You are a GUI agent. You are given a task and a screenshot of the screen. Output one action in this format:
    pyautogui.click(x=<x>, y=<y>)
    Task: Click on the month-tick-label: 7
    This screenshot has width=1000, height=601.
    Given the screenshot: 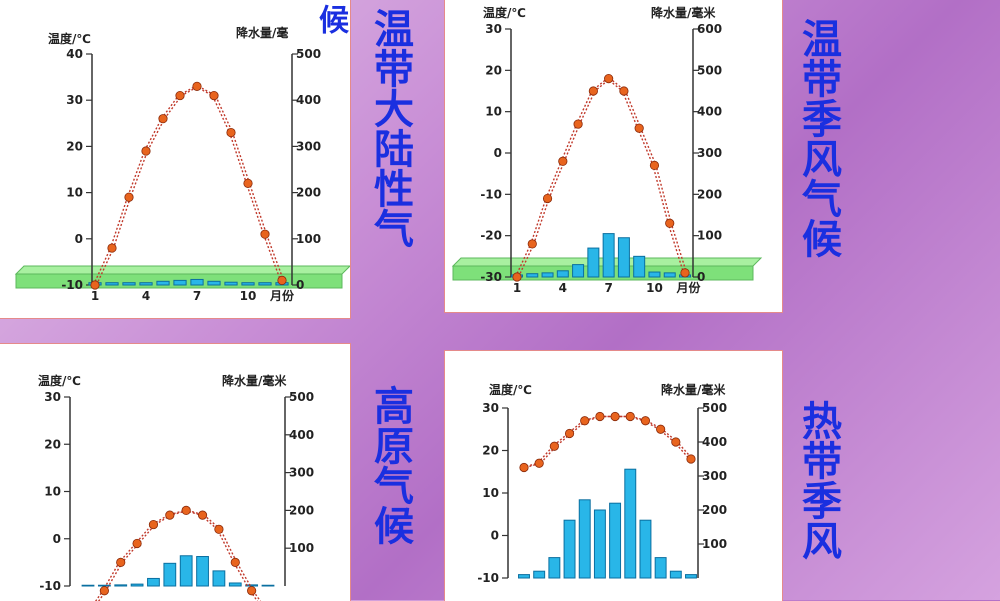 What is the action you would take?
    pyautogui.click(x=197, y=296)
    